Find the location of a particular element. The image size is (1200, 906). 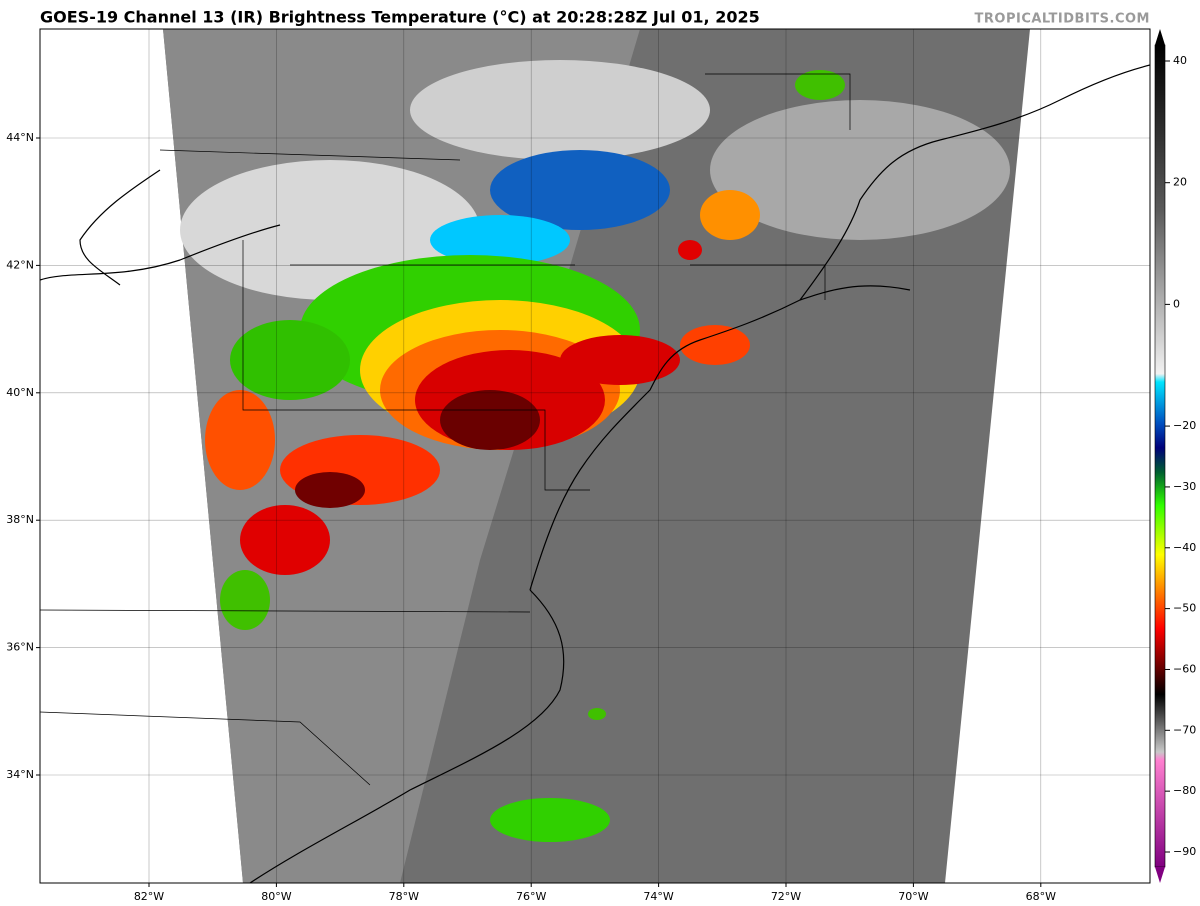

colorbar-label: 40 is located at coordinates (1180, 60).